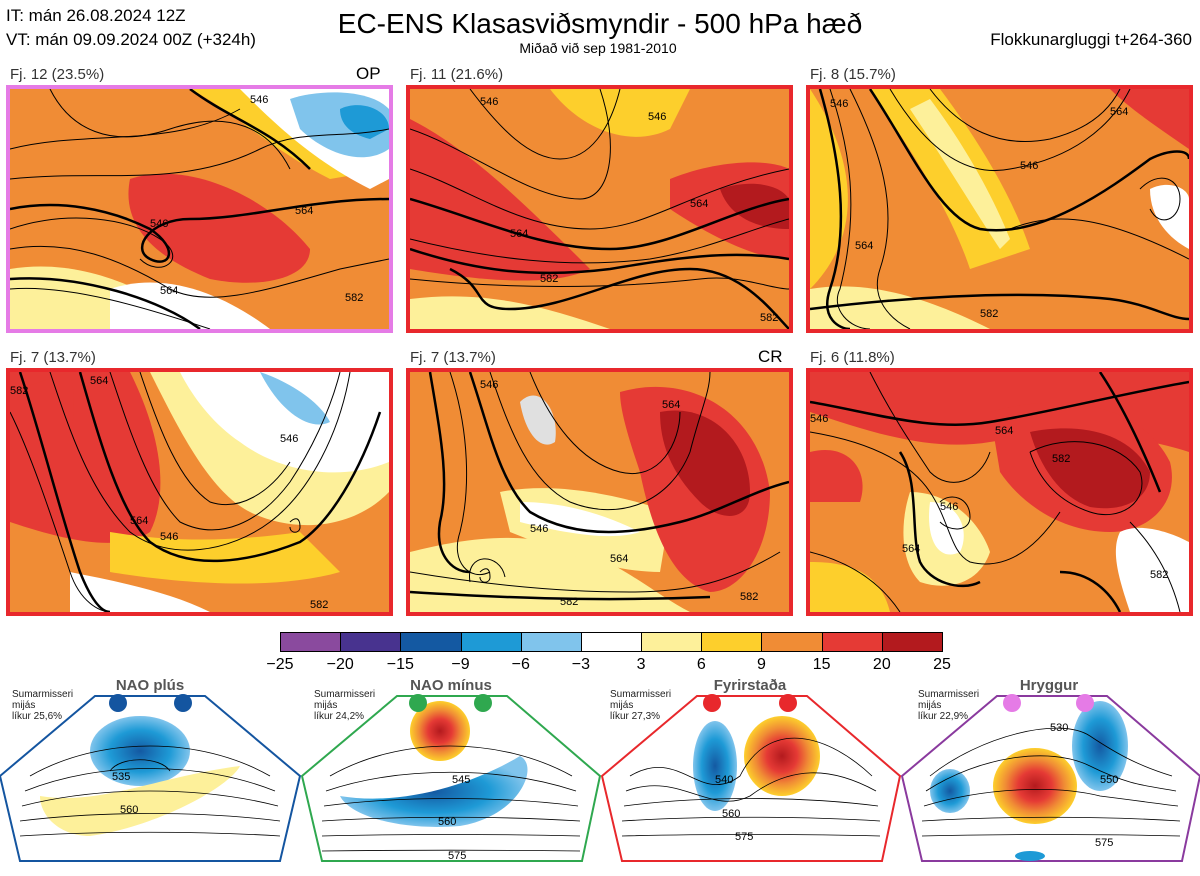 The width and height of the screenshot is (1200, 876). What do you see at coordinates (750, 685) in the screenshot?
I see `regime-name: Fyrirstaða` at bounding box center [750, 685].